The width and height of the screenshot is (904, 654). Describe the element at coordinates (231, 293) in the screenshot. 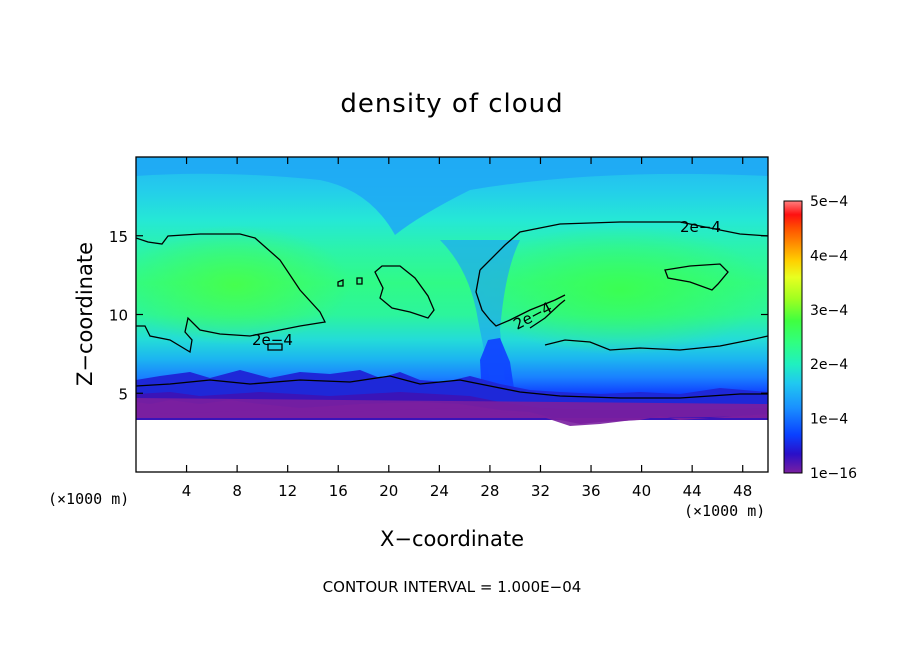

I see `contour-line-left-cloud` at that location.